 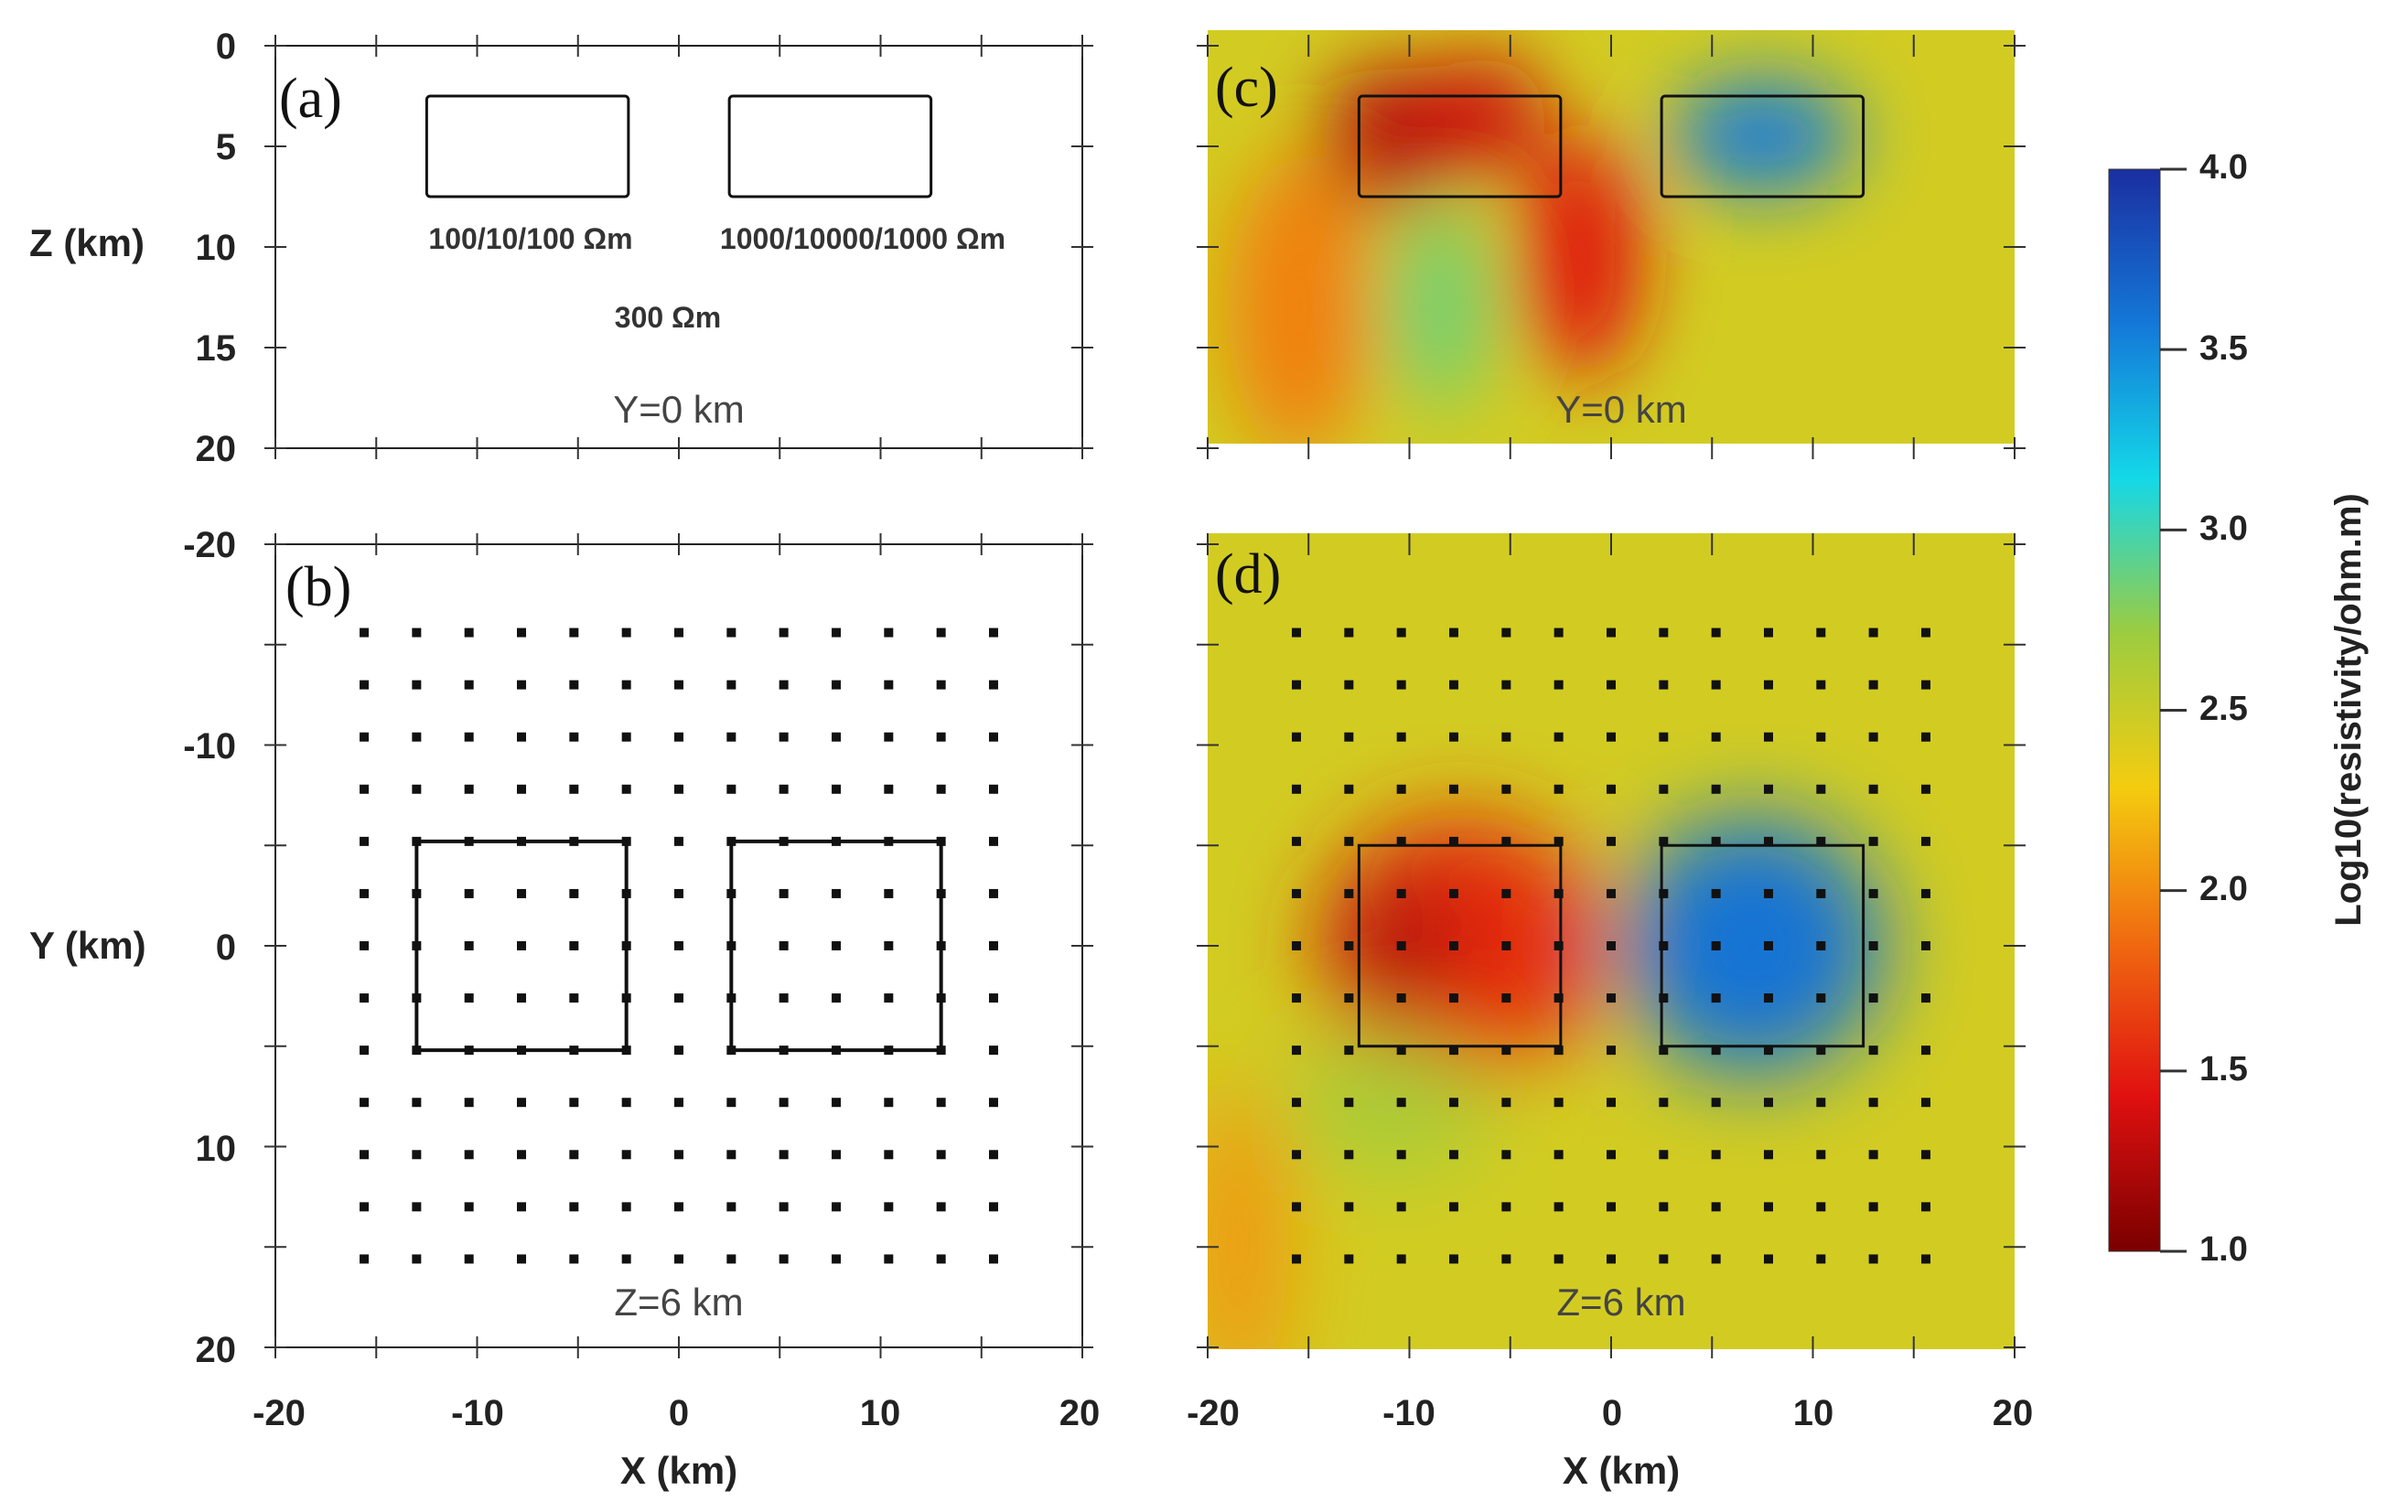 What do you see at coordinates (226, 47) in the screenshot?
I see `a-ytick-0: 0` at bounding box center [226, 47].